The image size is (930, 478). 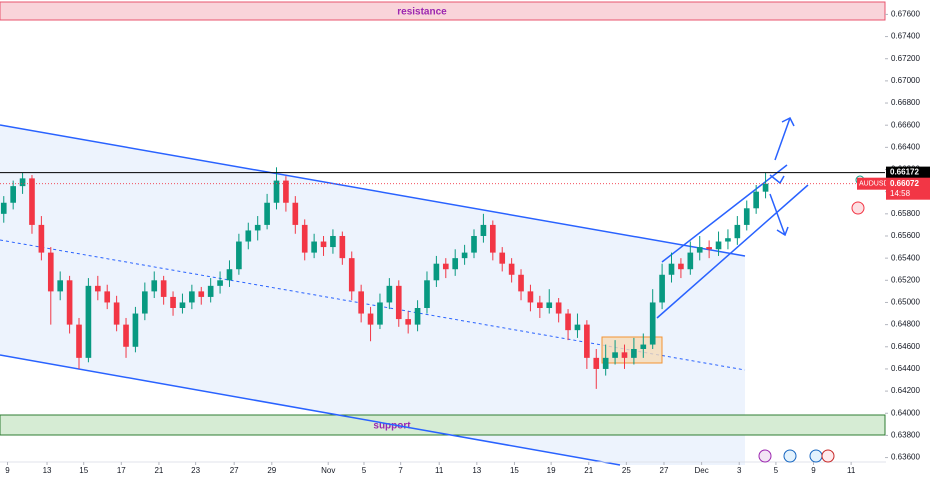 I want to click on y-tick-label: 0.67200, so click(x=905, y=58).